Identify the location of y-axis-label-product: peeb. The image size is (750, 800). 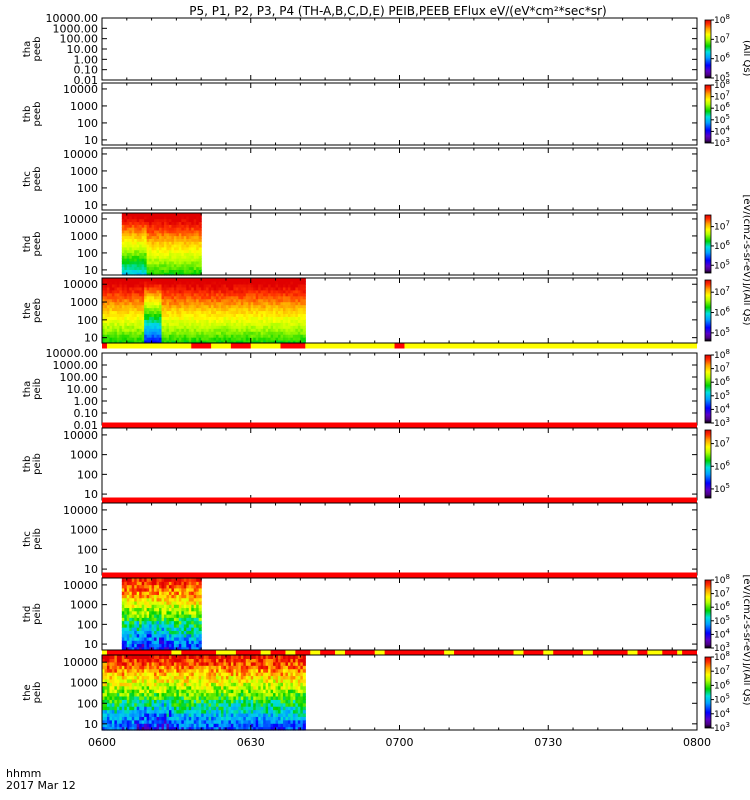
(37, 310).